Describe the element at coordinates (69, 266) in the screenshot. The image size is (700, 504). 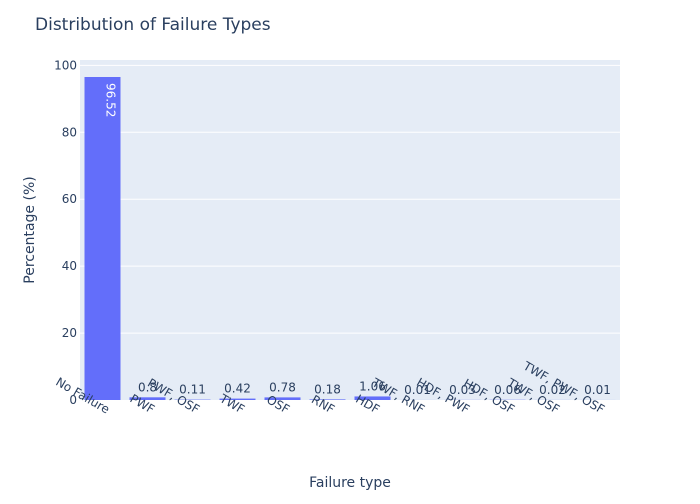
I see `y-tick-label: 40` at that location.